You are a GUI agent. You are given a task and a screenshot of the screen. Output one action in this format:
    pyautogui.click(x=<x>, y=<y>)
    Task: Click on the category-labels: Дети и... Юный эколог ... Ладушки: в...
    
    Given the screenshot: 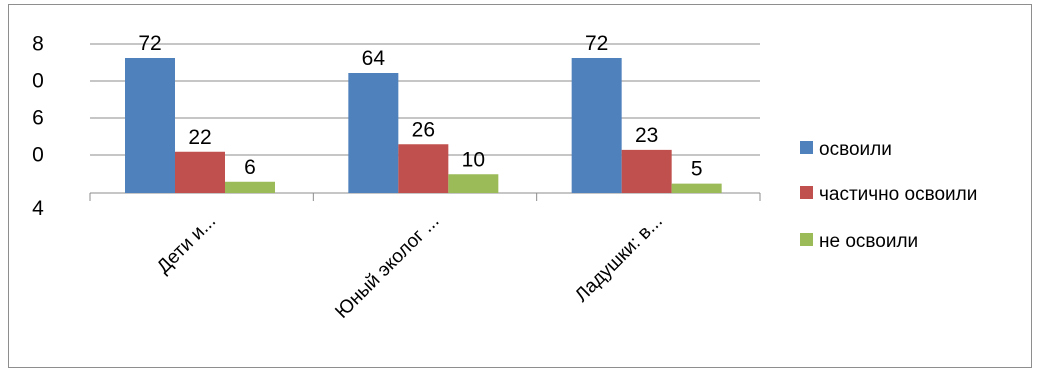 What is the action you would take?
    pyautogui.click(x=410, y=267)
    